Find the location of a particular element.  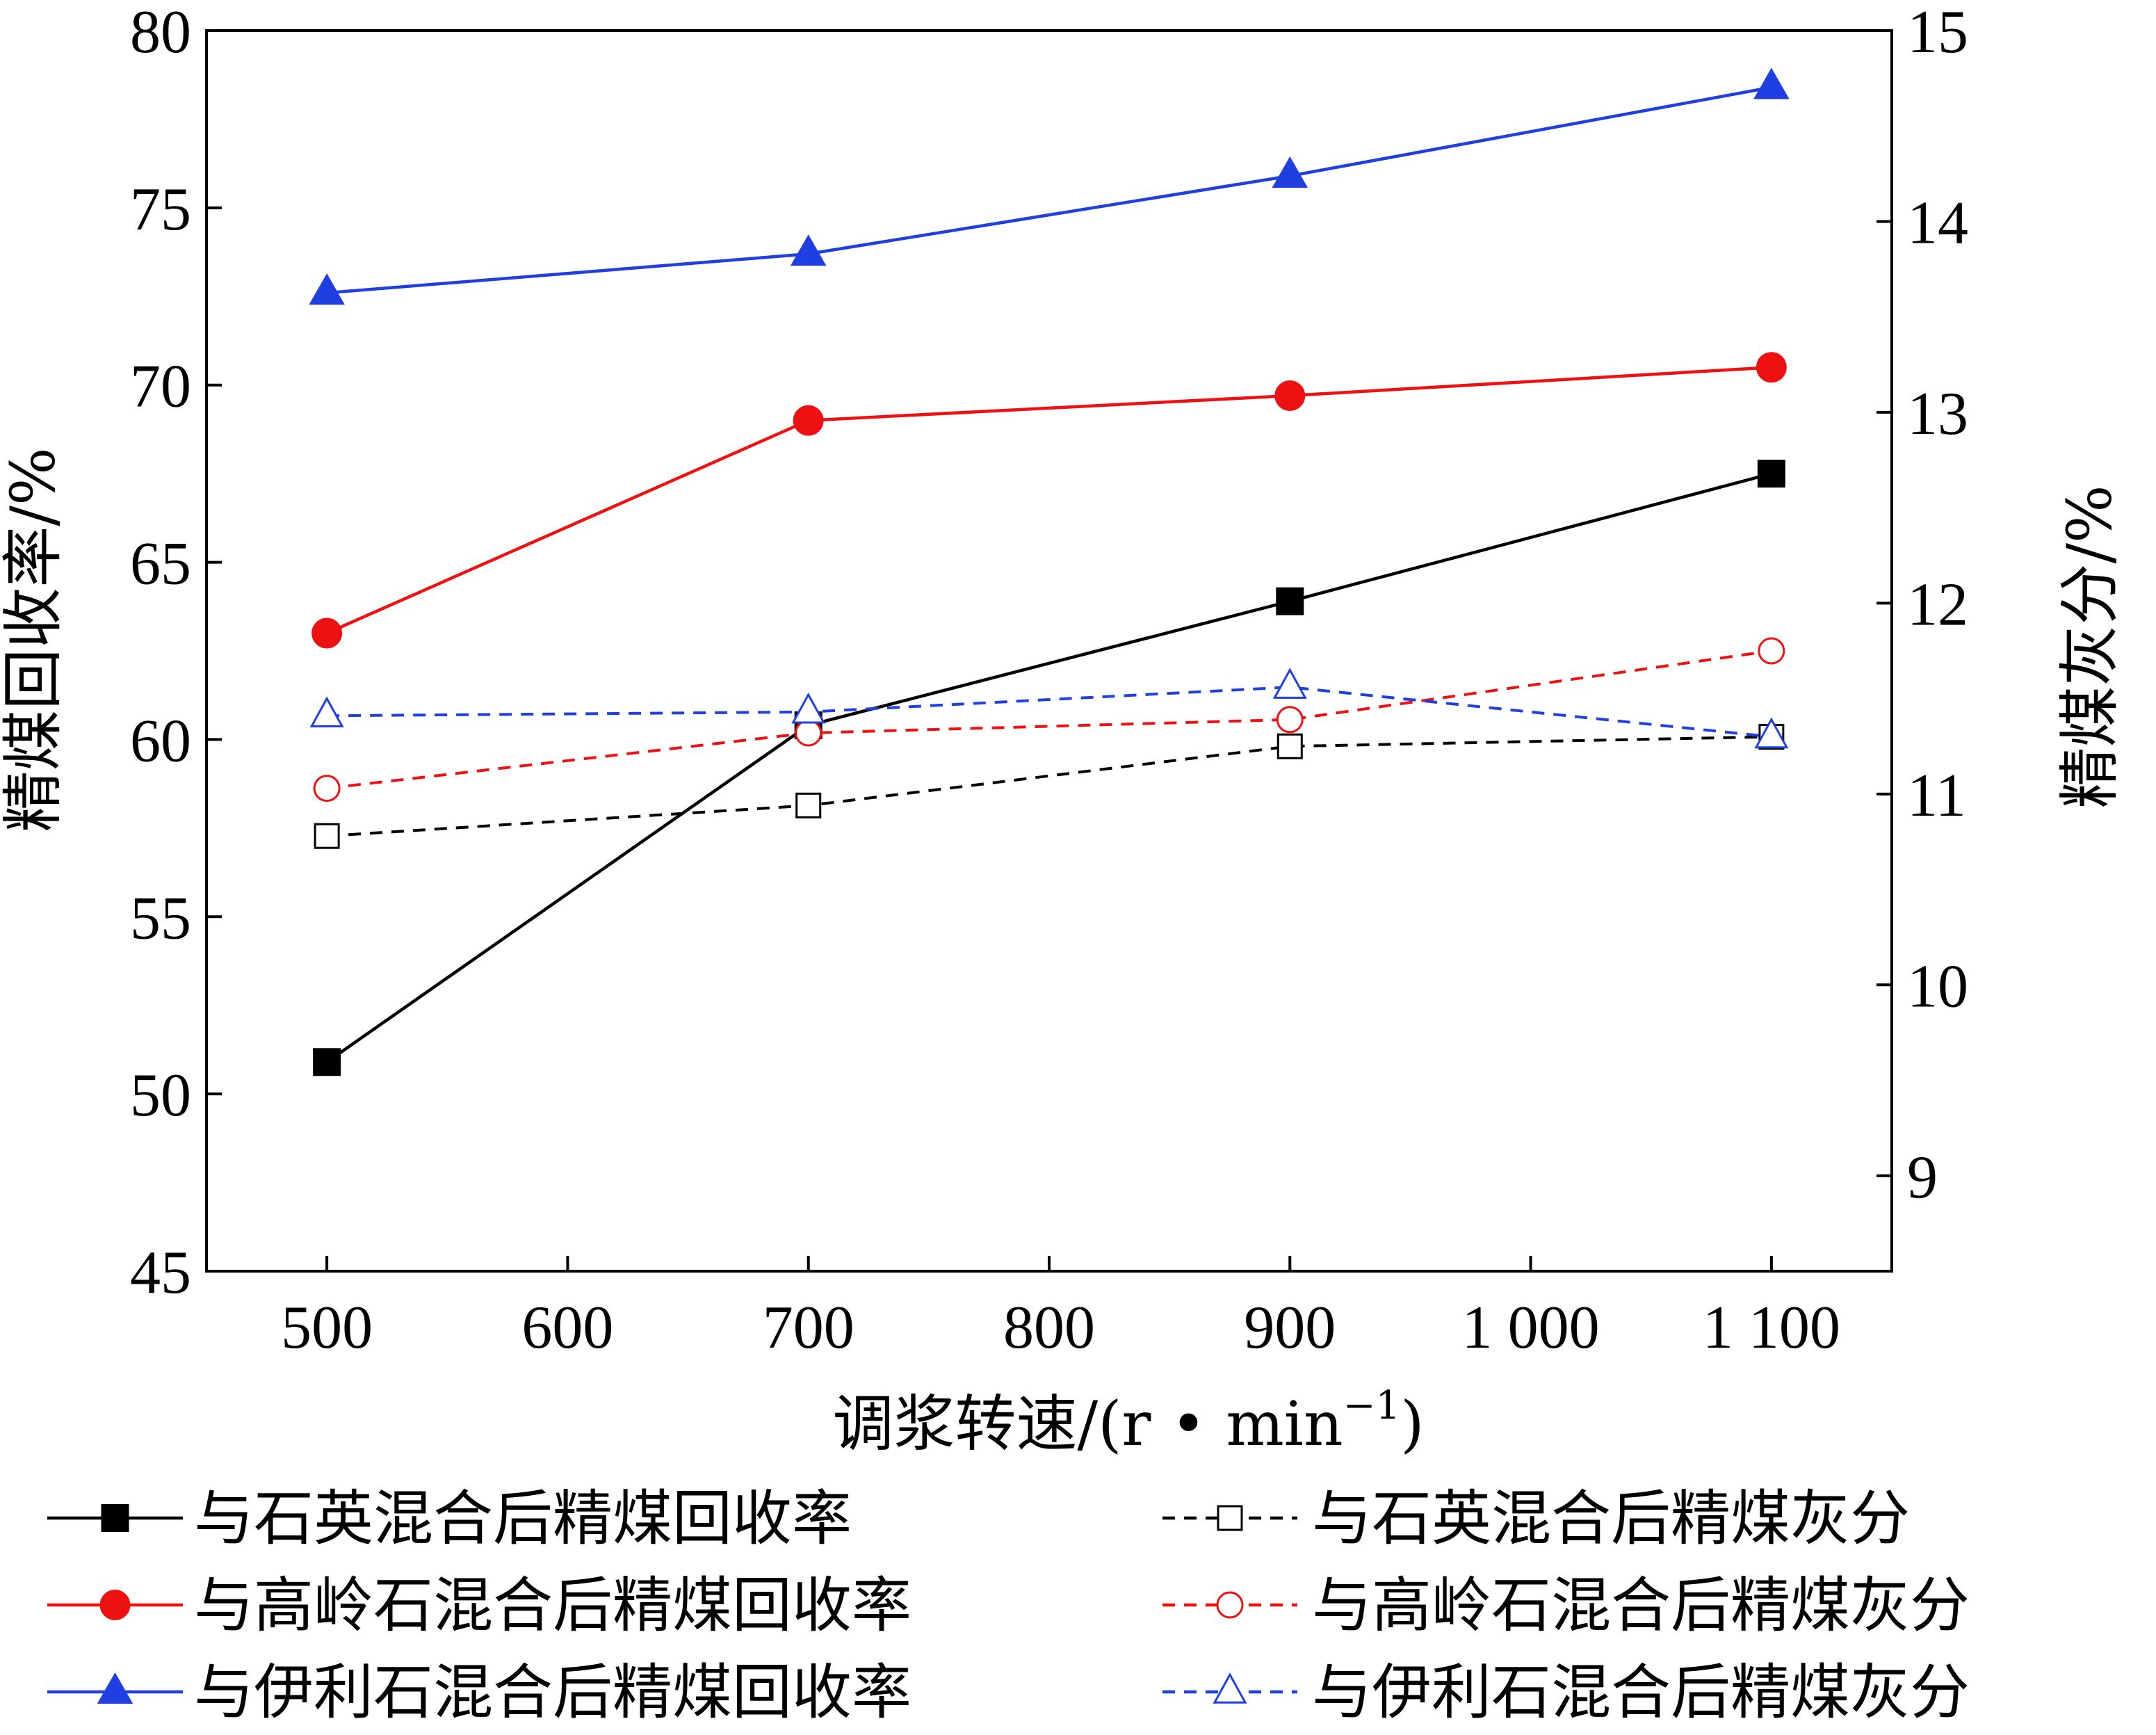

right-y-tick-label: 11 is located at coordinates (1936, 796).